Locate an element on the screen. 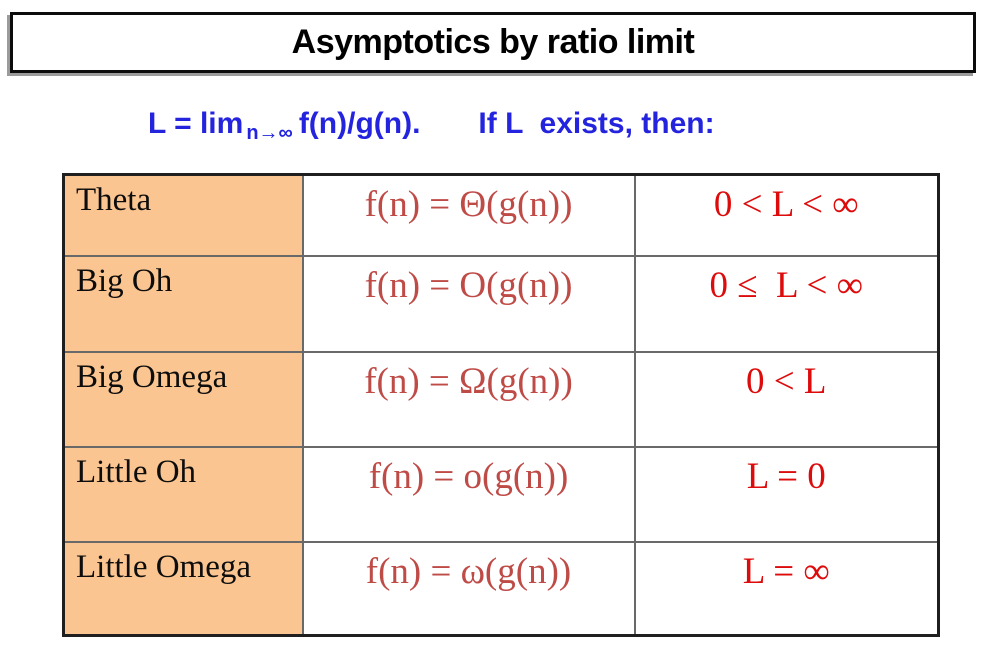  row-label-cell: Little Omega is located at coordinates (183, 589).